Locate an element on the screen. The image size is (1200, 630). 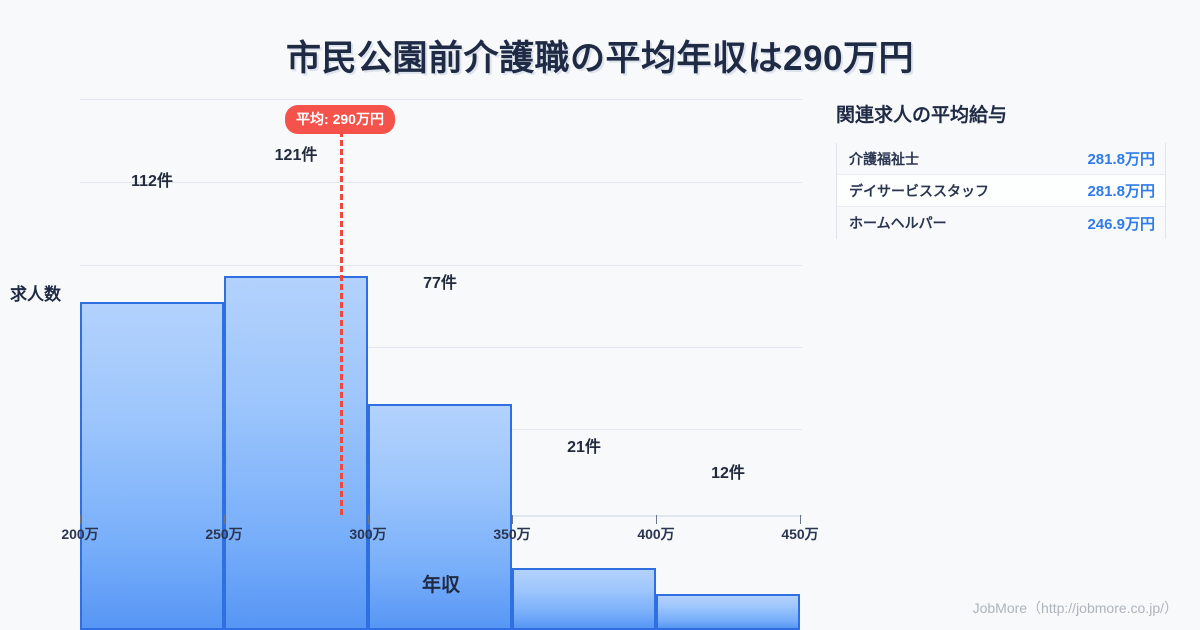
salary-role-label: 介護福祉士 is located at coordinates (884, 158).